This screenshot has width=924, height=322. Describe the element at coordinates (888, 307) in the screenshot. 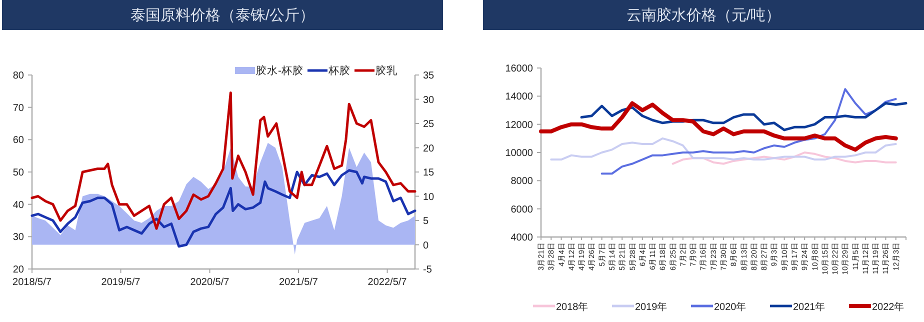

I see `legend-label: 2022年` at that location.